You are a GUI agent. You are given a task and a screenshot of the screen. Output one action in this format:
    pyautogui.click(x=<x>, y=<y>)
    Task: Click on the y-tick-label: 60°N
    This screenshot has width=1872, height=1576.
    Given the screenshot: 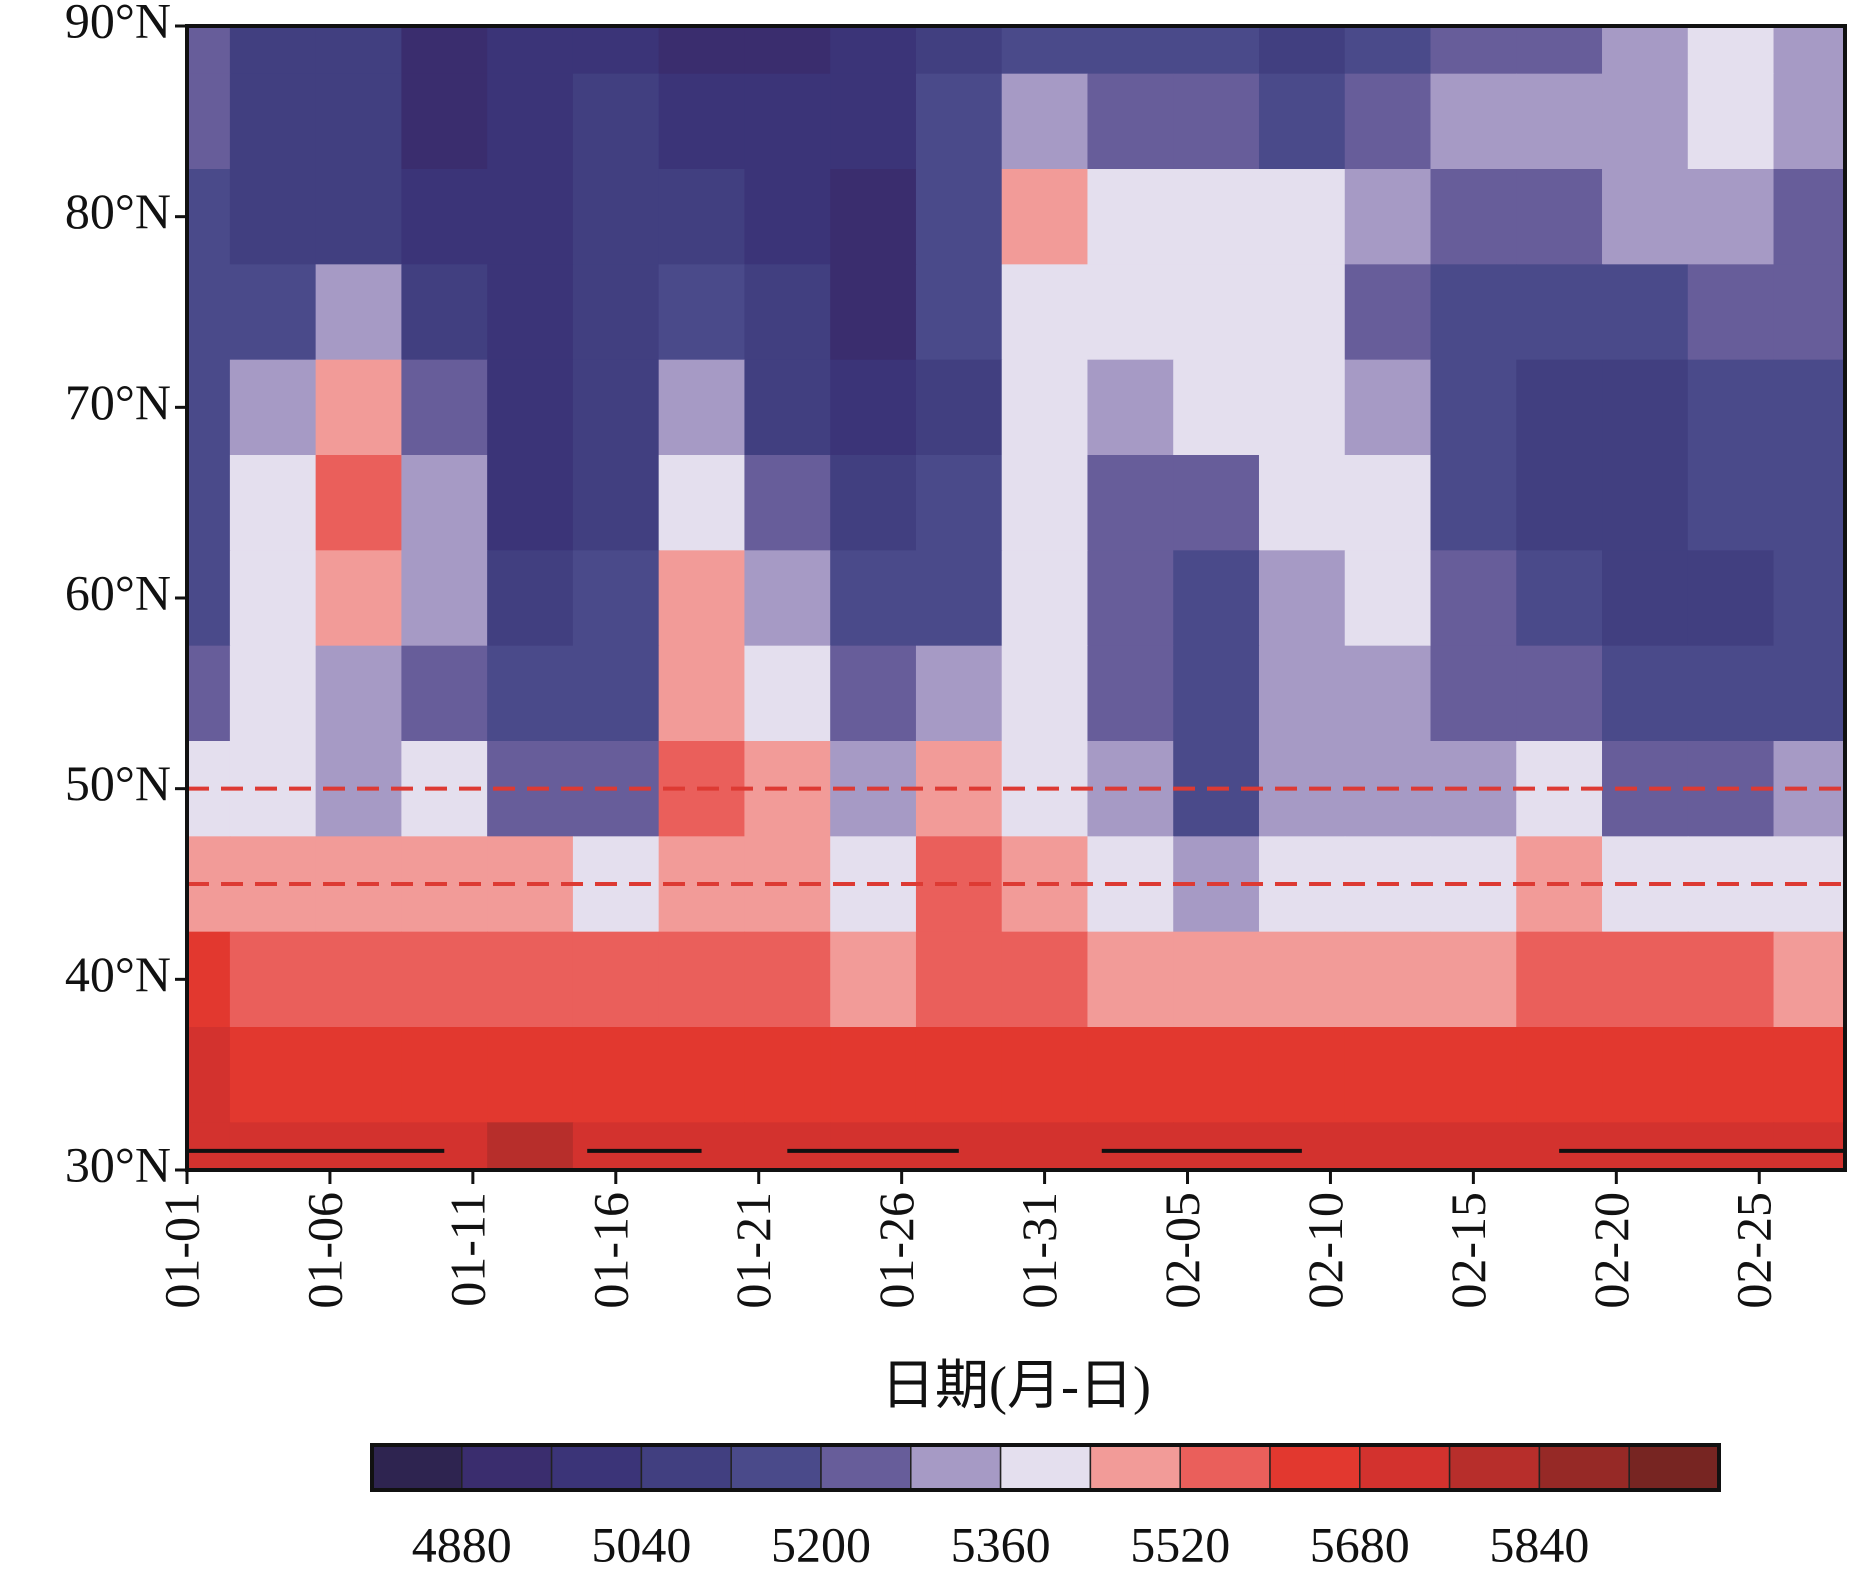 What is the action you would take?
    pyautogui.click(x=118, y=592)
    